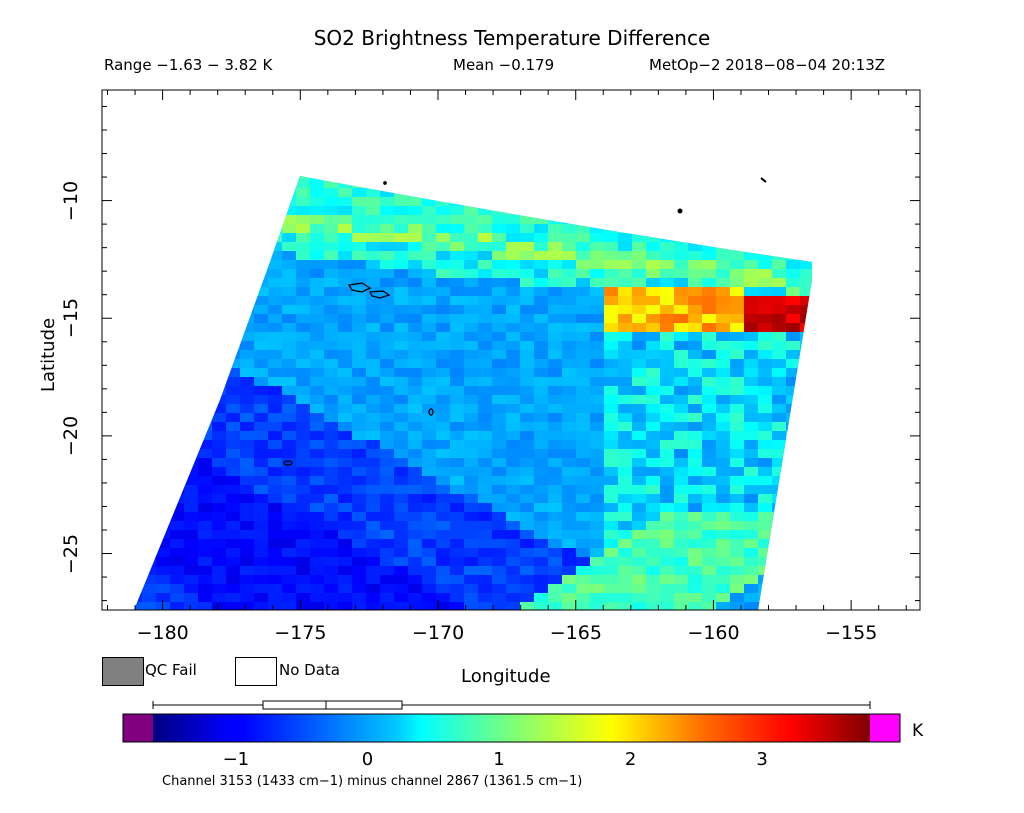 Image resolution: width=1024 pixels, height=813 pixels. Describe the element at coordinates (171, 670) in the screenshot. I see `qc-fail-label: QC Fail` at that location.